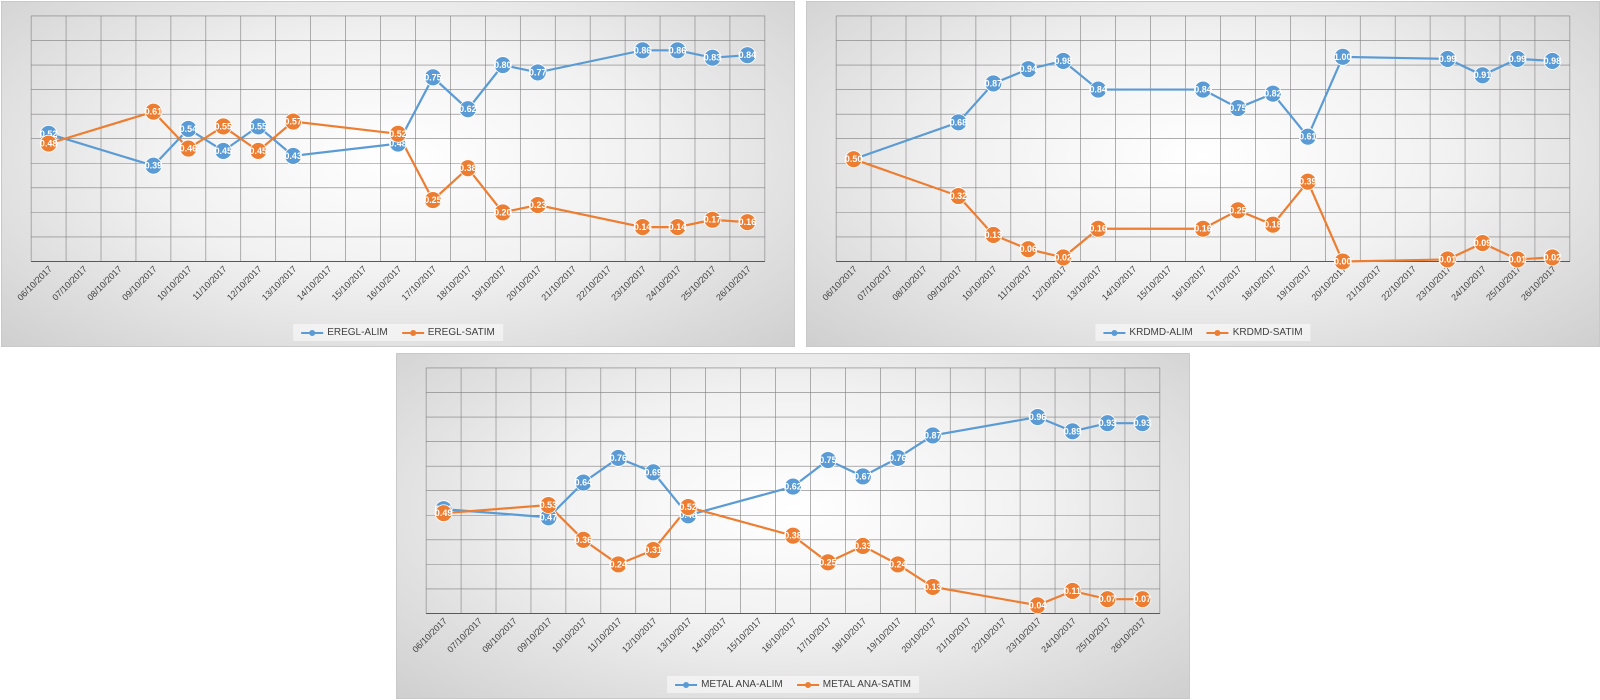  What do you see at coordinates (1028, 69) in the screenshot?
I see `data-label: 0.94` at bounding box center [1028, 69].